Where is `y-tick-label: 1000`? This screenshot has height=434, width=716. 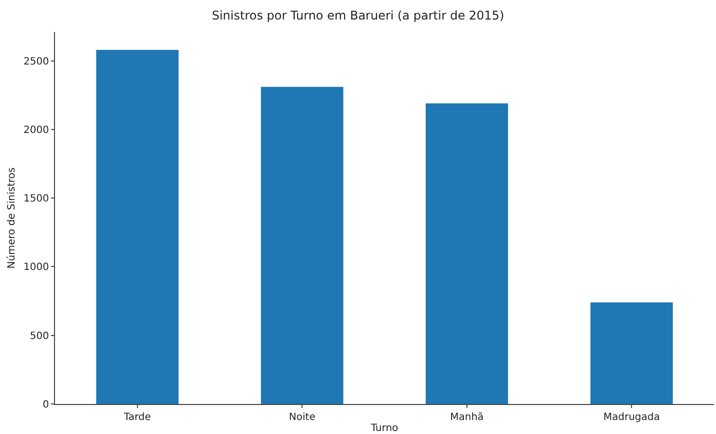
y-tick-label: 1000 is located at coordinates (36, 268).